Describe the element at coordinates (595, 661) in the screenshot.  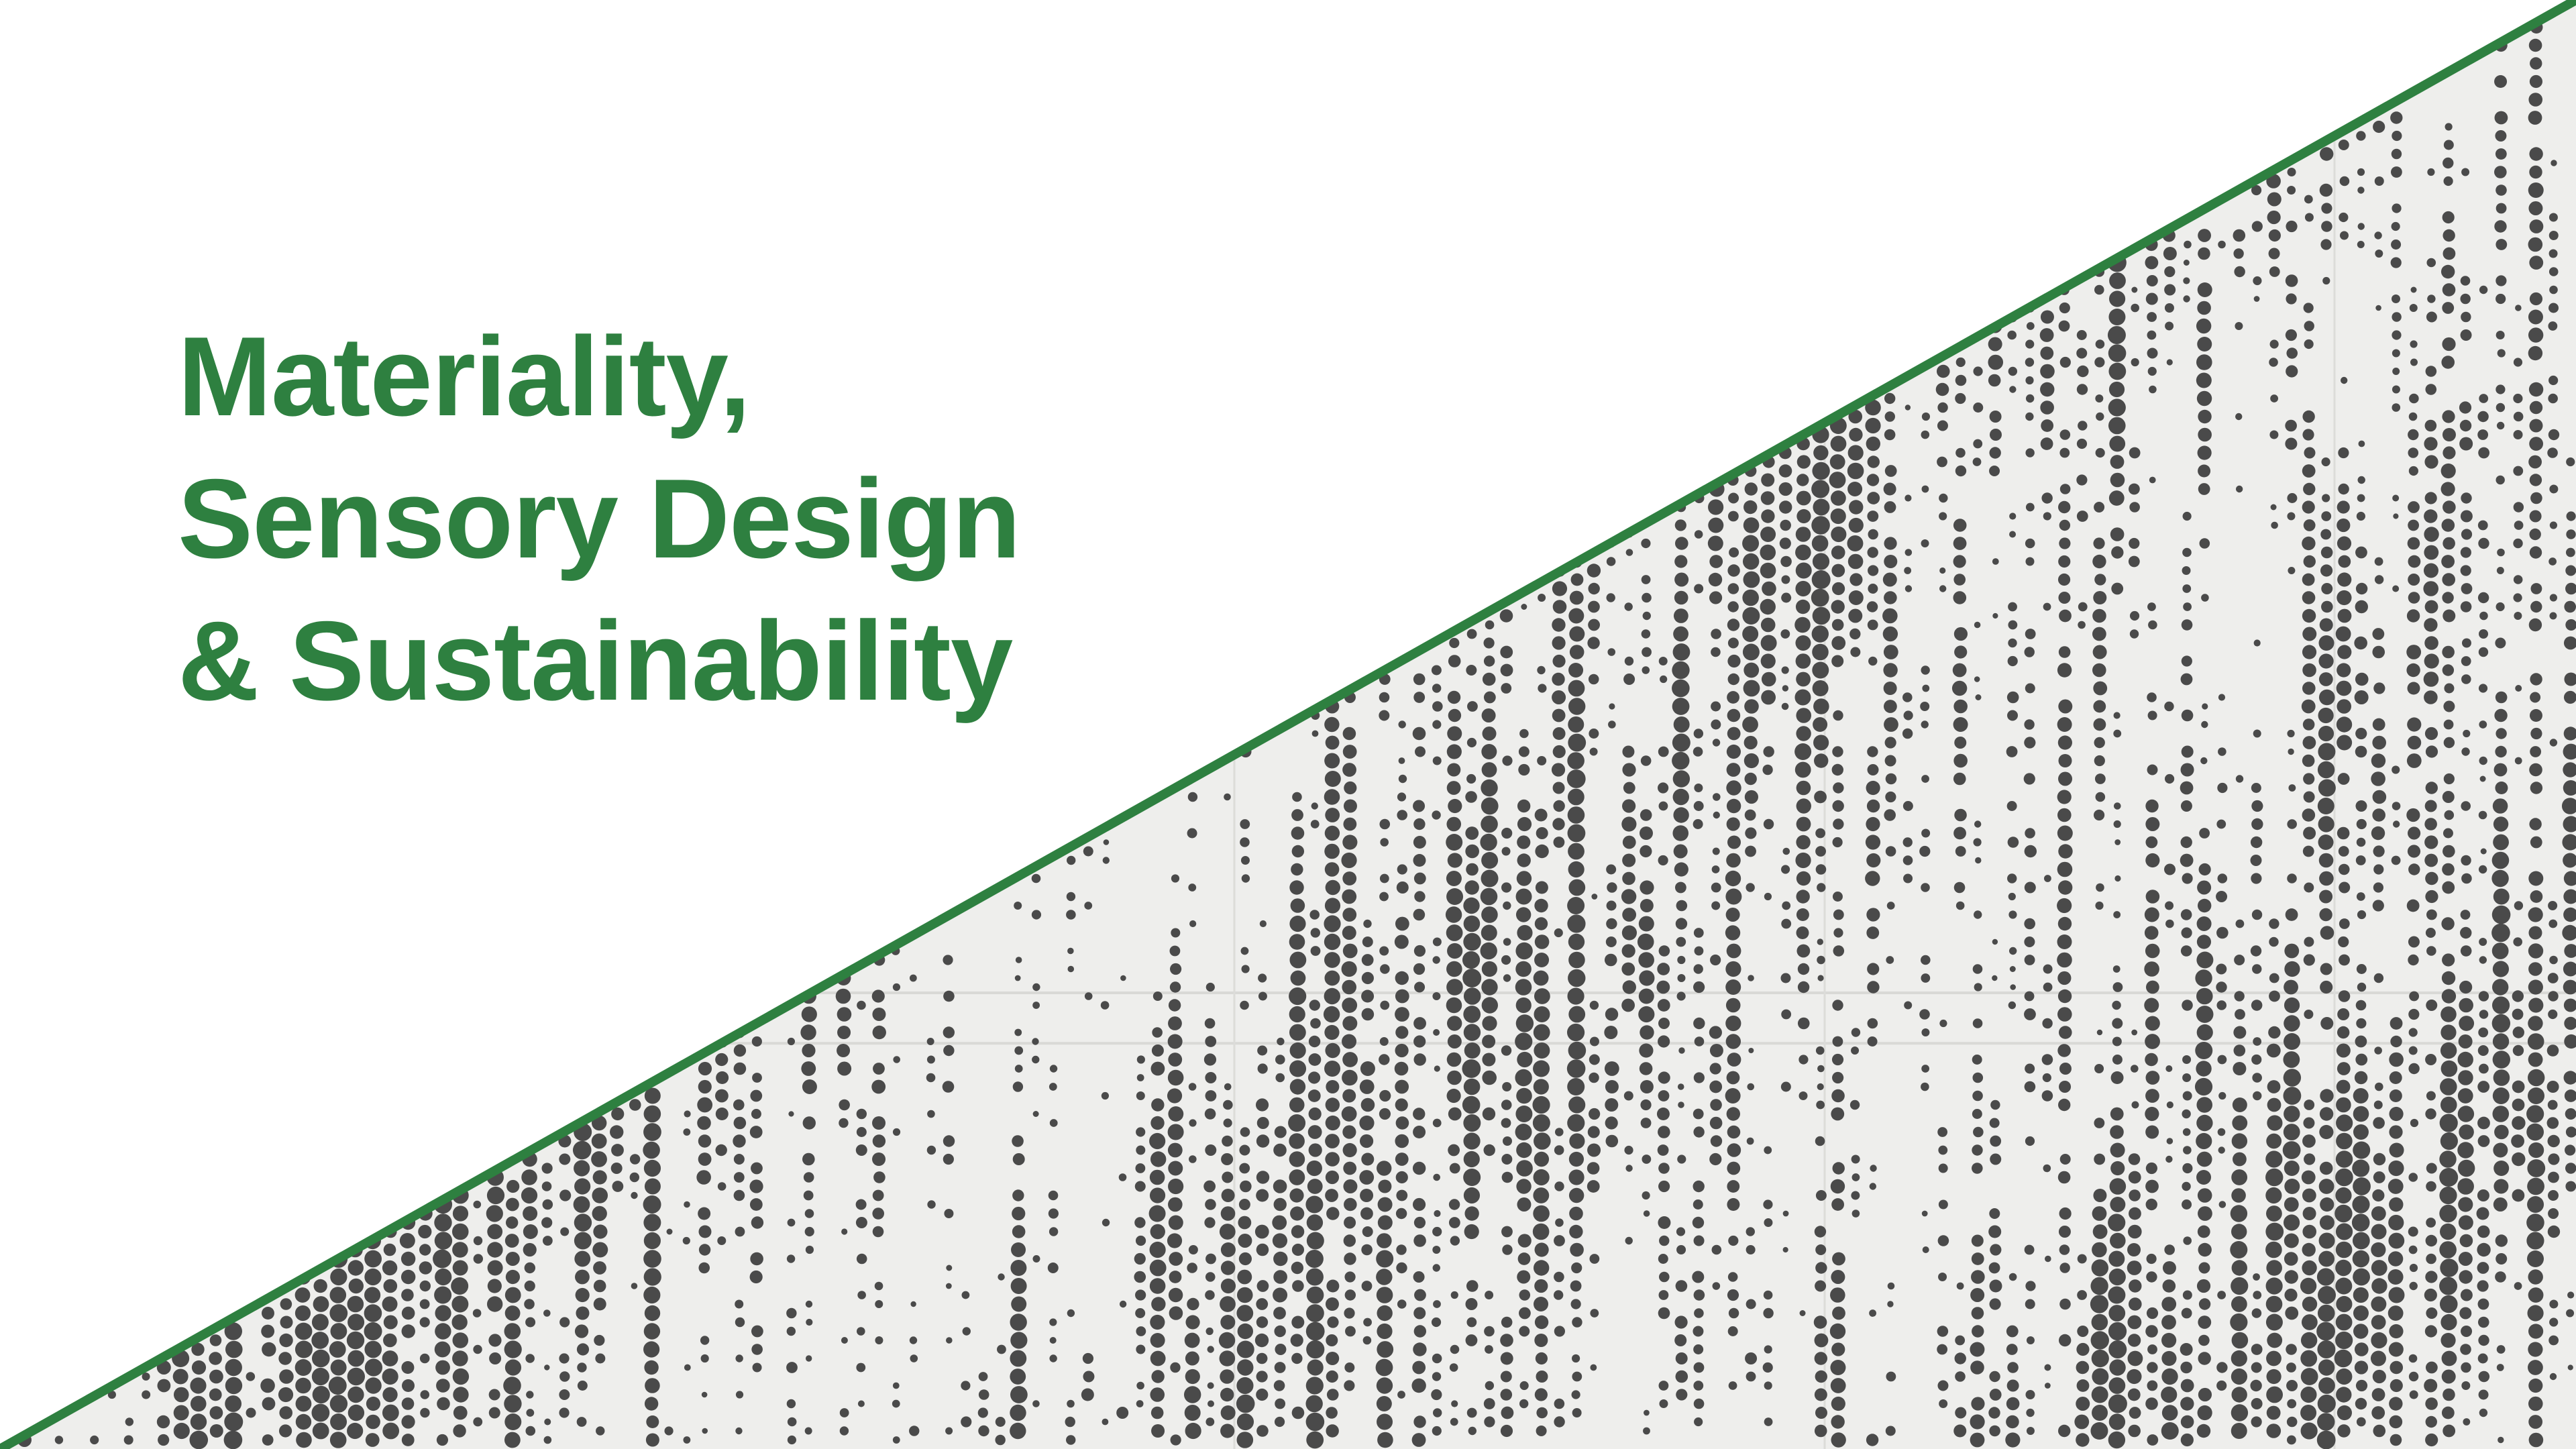
I see `title-line-3: & Sustainability` at that location.